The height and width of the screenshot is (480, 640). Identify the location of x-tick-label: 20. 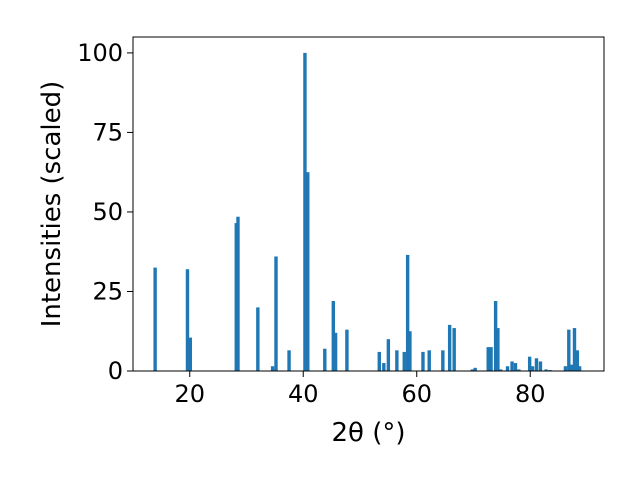
(189, 394).